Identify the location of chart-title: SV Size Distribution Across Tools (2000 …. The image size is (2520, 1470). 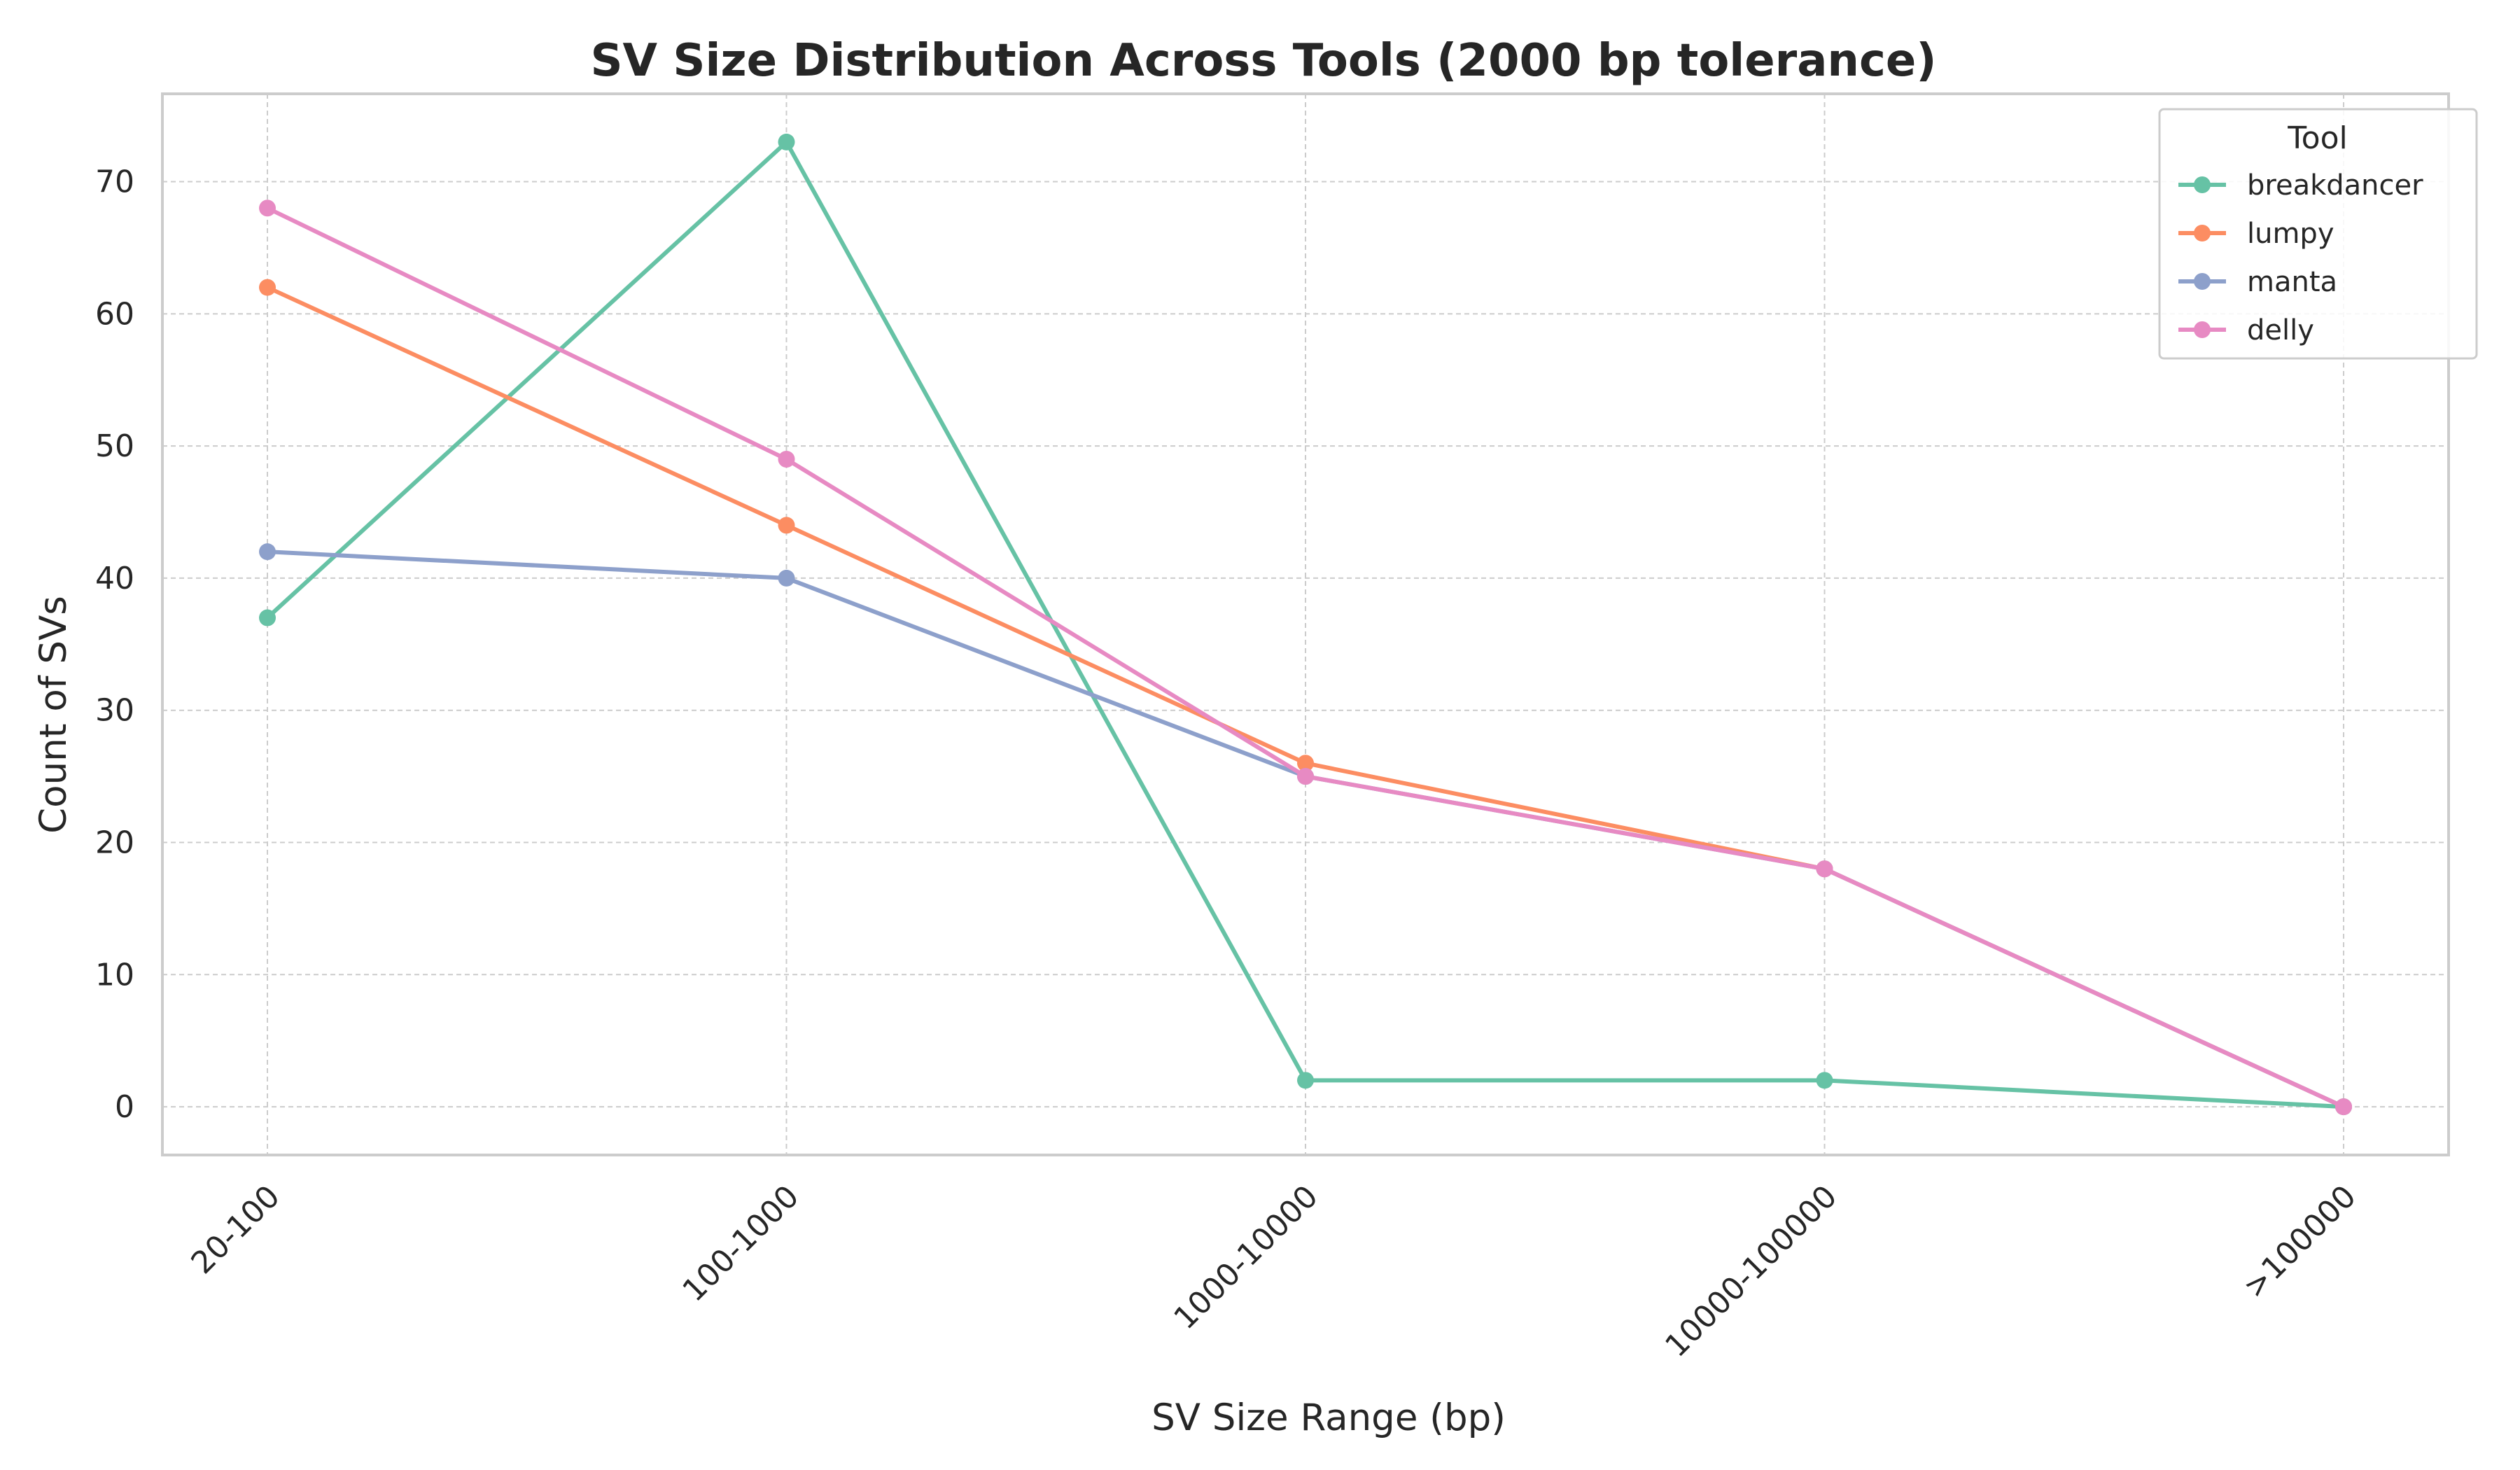
(1263, 61).